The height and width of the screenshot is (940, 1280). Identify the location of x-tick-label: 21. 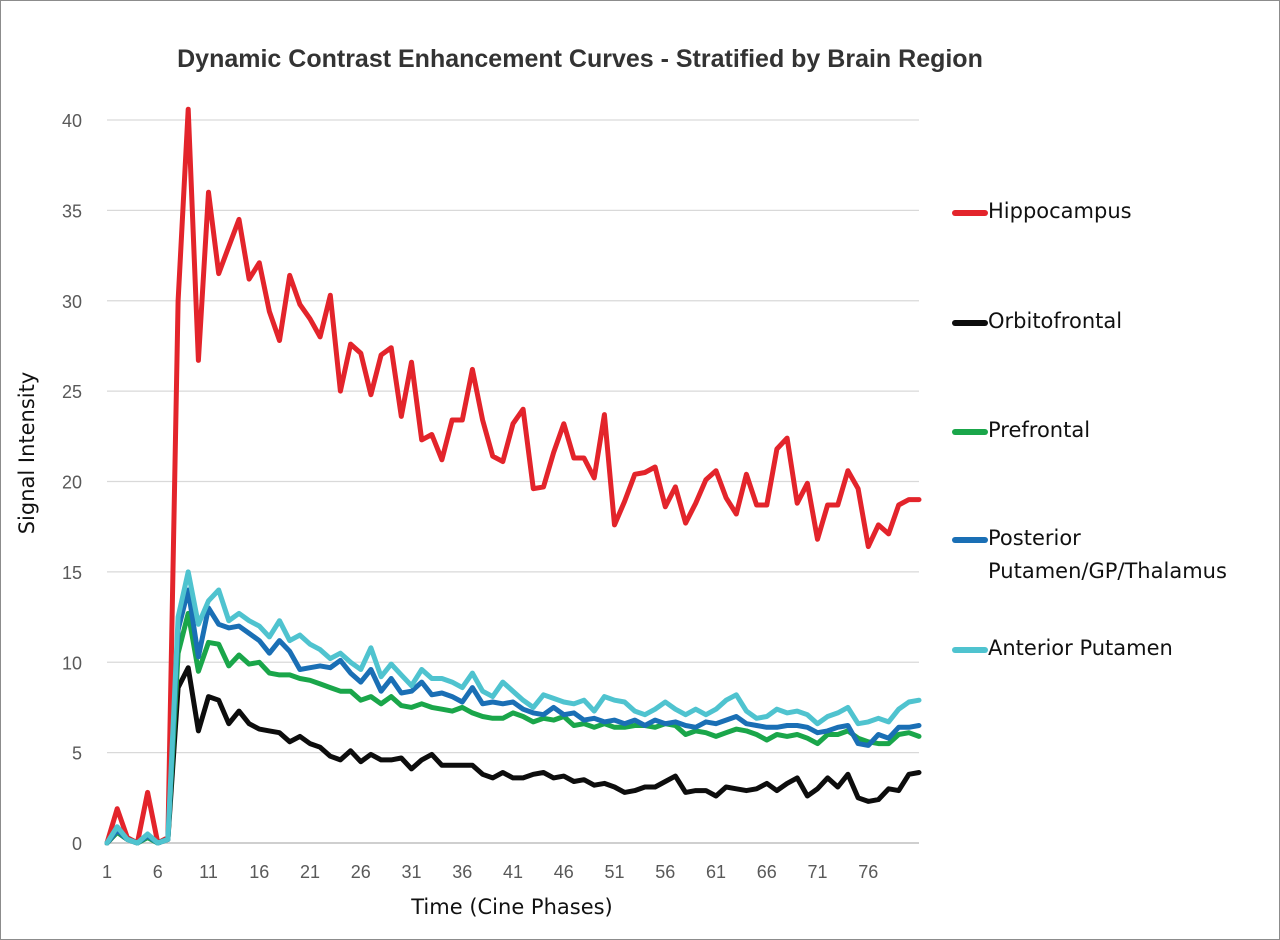
(310, 872).